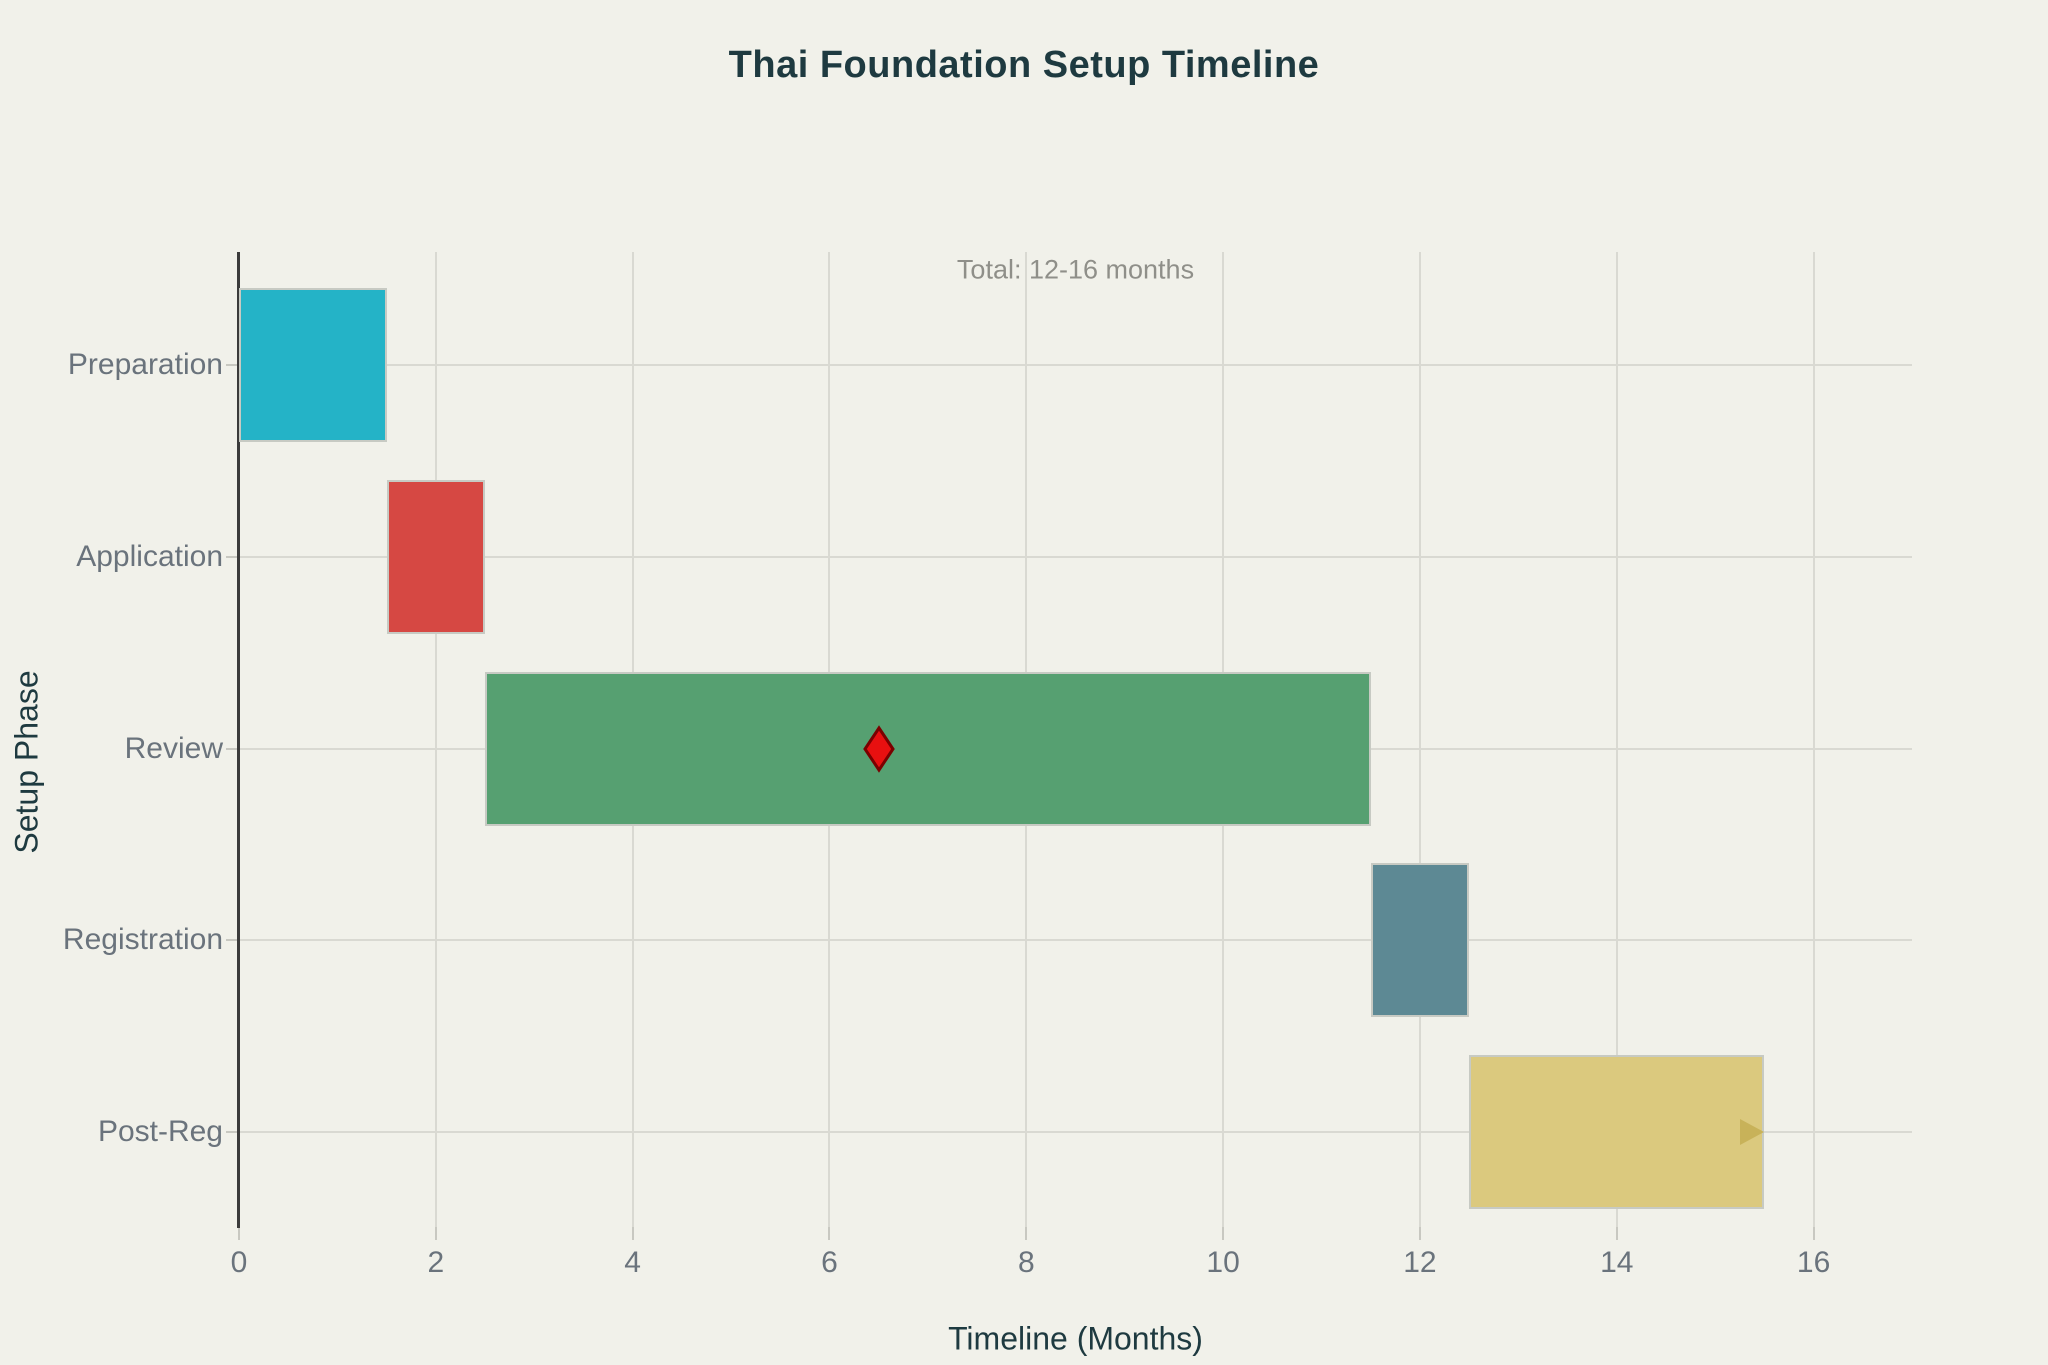 This screenshot has height=1365, width=2048. I want to click on x-tick-label-16: 16, so click(1813, 1262).